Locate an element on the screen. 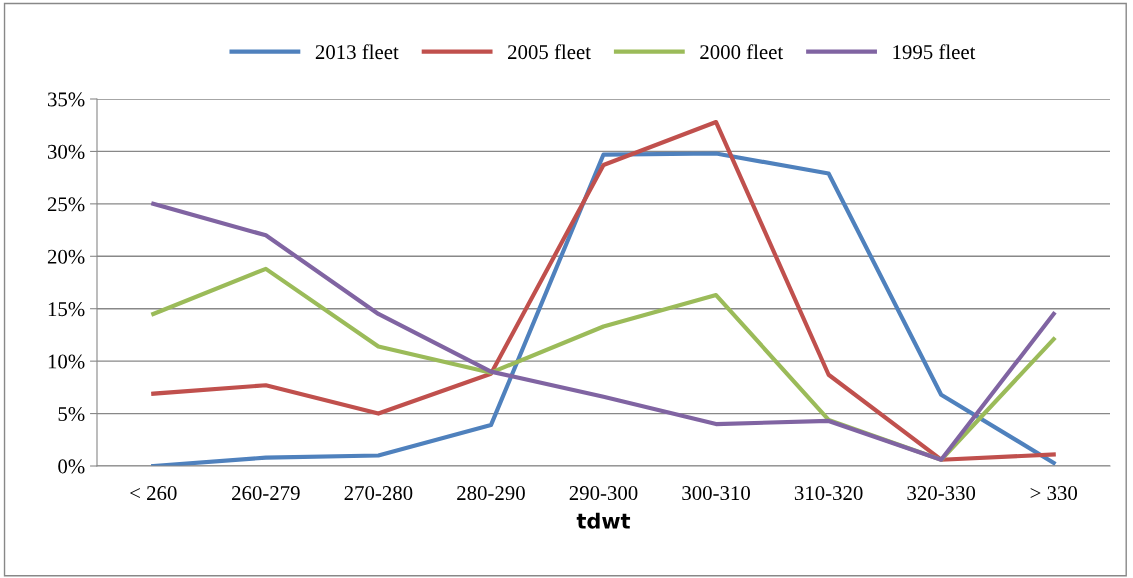 This screenshot has height=578, width=1133. y-tick-label: 5% is located at coordinates (71, 414).